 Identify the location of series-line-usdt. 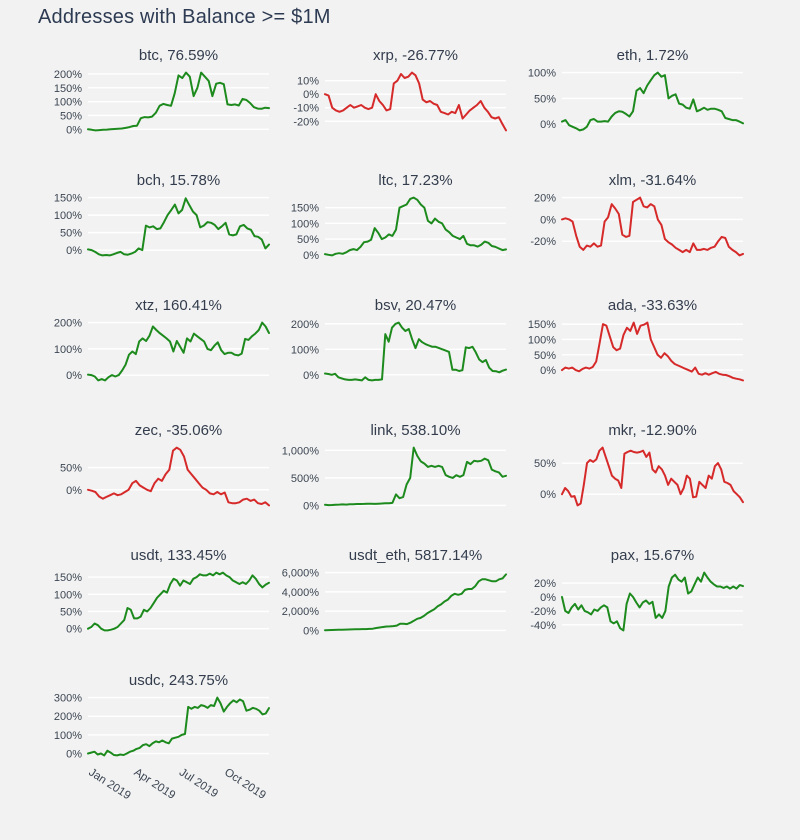
(178, 601).